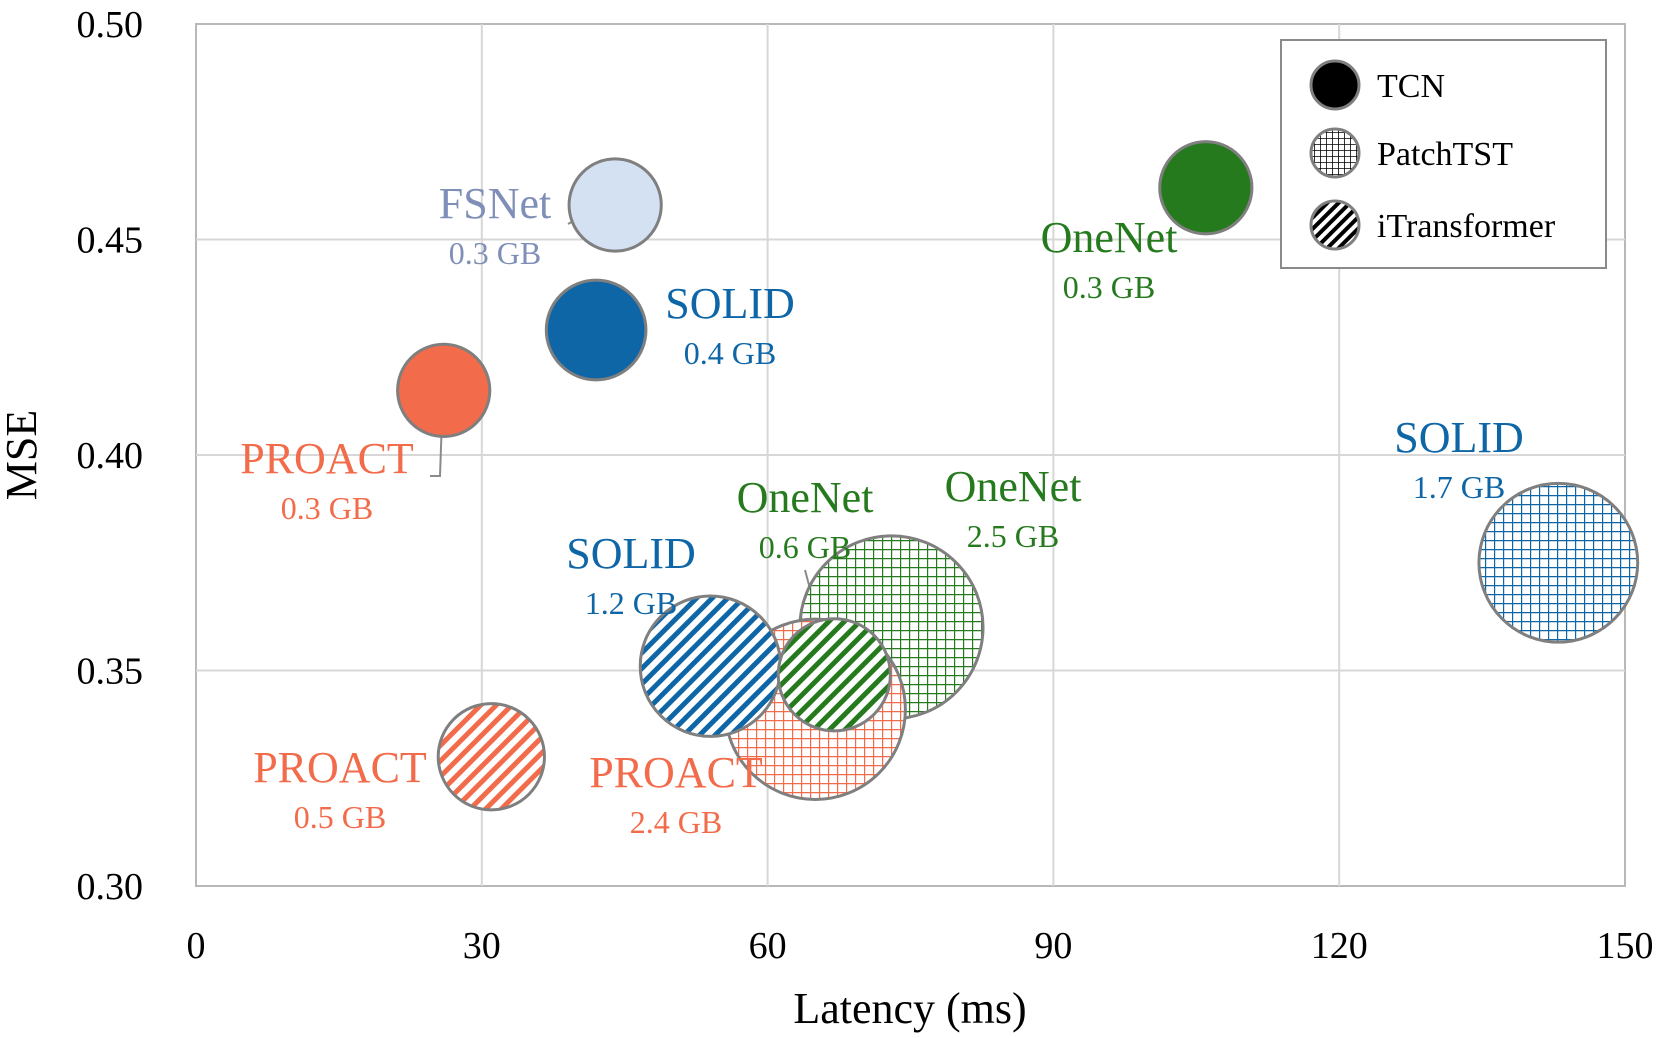  I want to click on bubble-label-memory: 1.7 GB, so click(1459, 487).